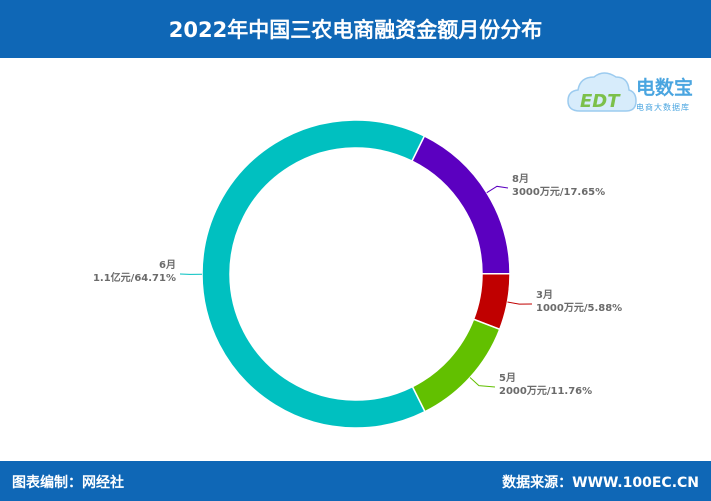  What do you see at coordinates (167, 265) in the screenshot?
I see `slice-label-name-4: 6月` at bounding box center [167, 265].